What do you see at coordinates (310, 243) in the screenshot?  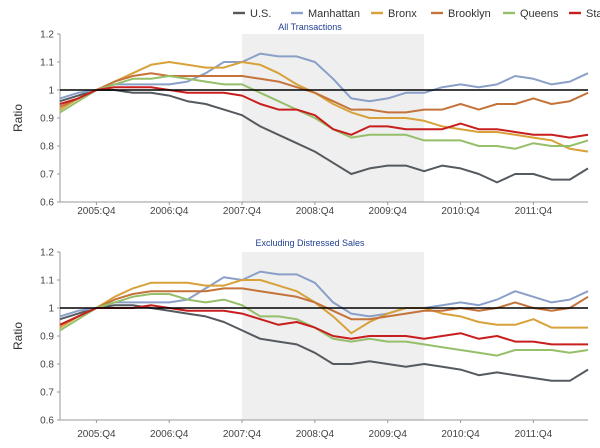 I see `panel-title: Excluding Distressed Sales` at bounding box center [310, 243].